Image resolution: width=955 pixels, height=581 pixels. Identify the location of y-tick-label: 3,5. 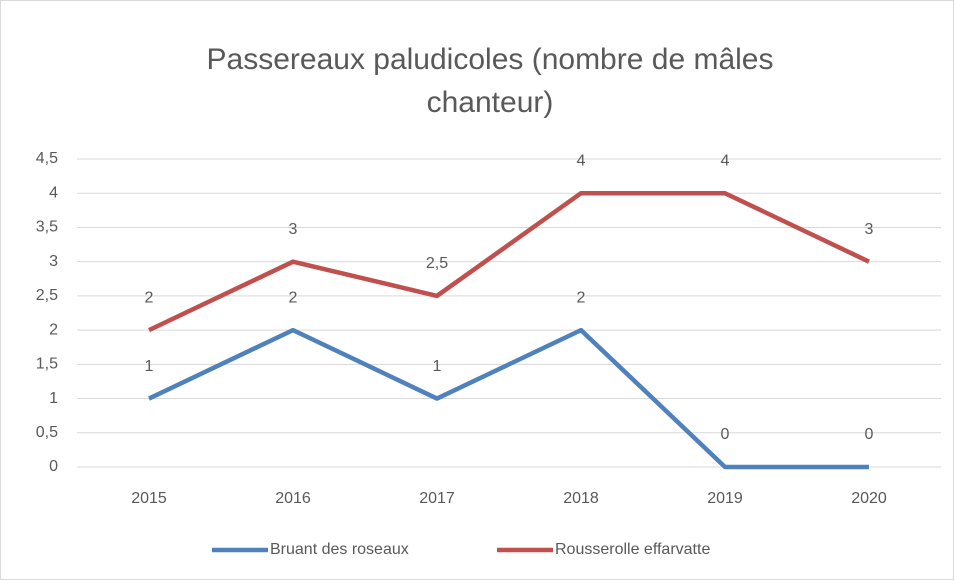
(47, 227).